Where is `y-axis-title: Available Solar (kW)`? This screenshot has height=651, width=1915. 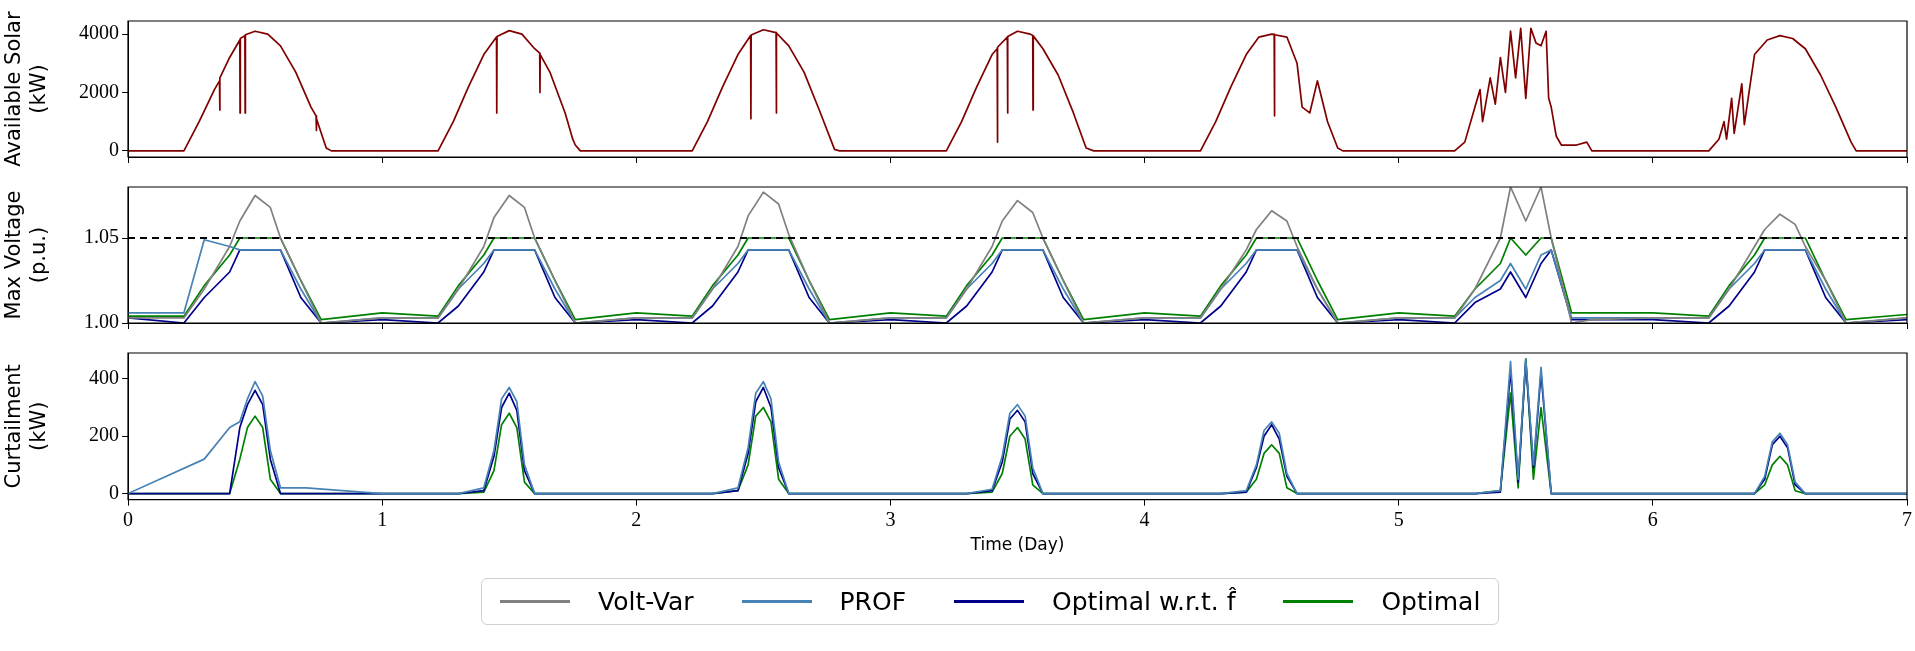 y-axis-title: Available Solar (kW) is located at coordinates (26, 89).